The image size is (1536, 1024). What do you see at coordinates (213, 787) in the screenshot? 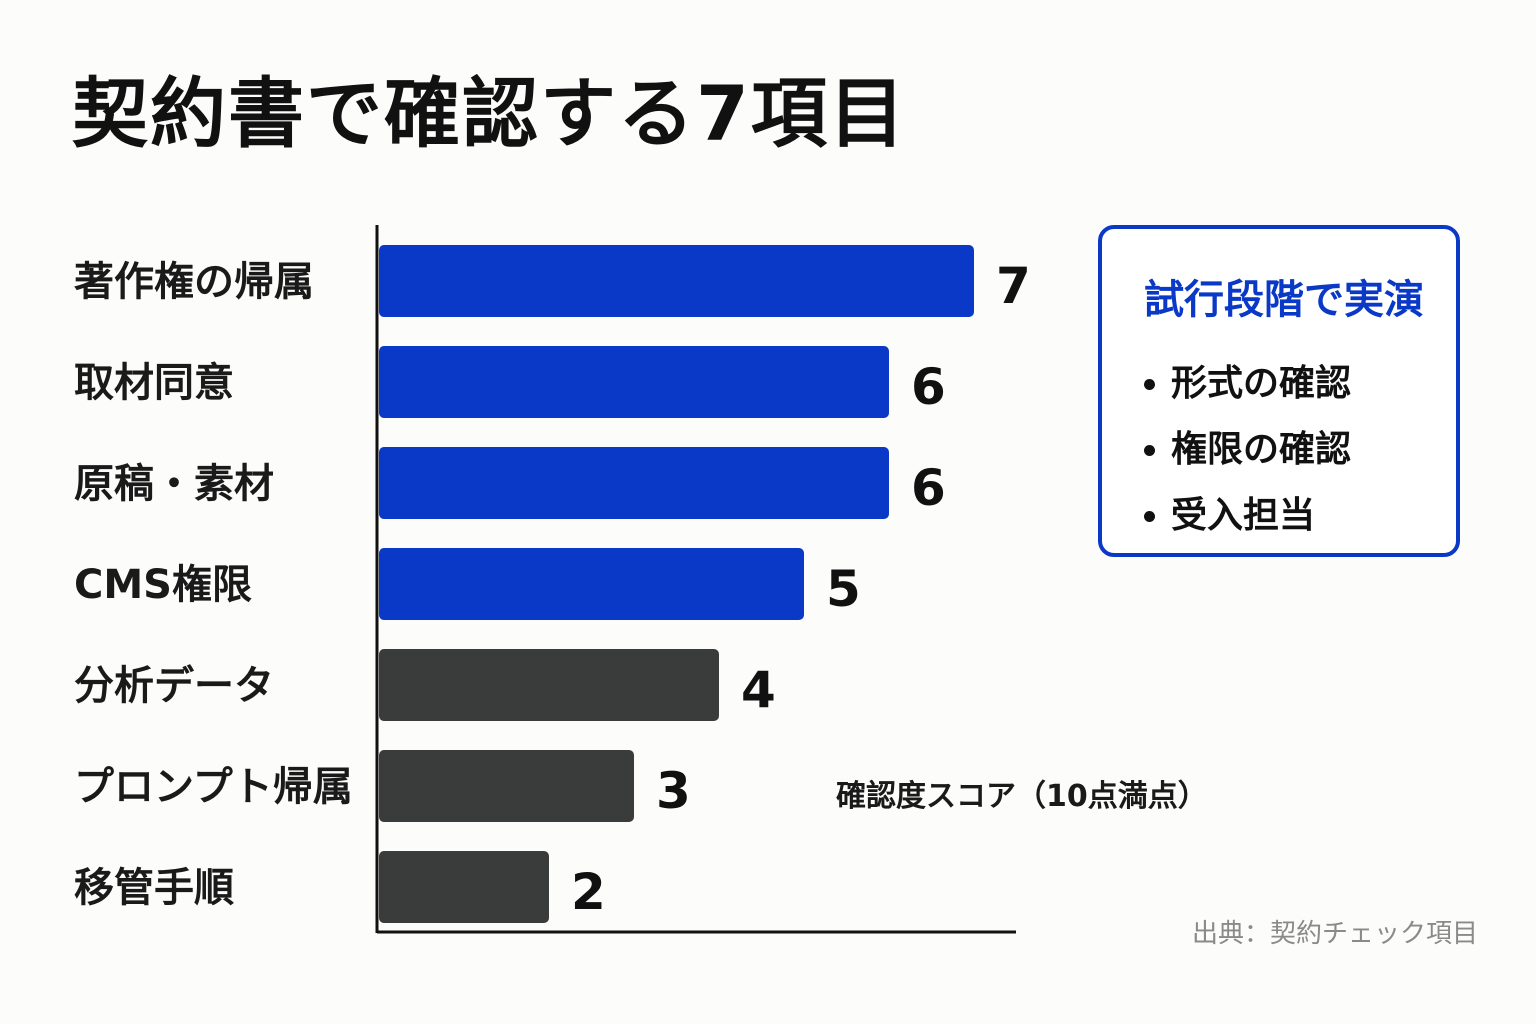
I see `category-label: プロンプト帰属` at bounding box center [213, 787].